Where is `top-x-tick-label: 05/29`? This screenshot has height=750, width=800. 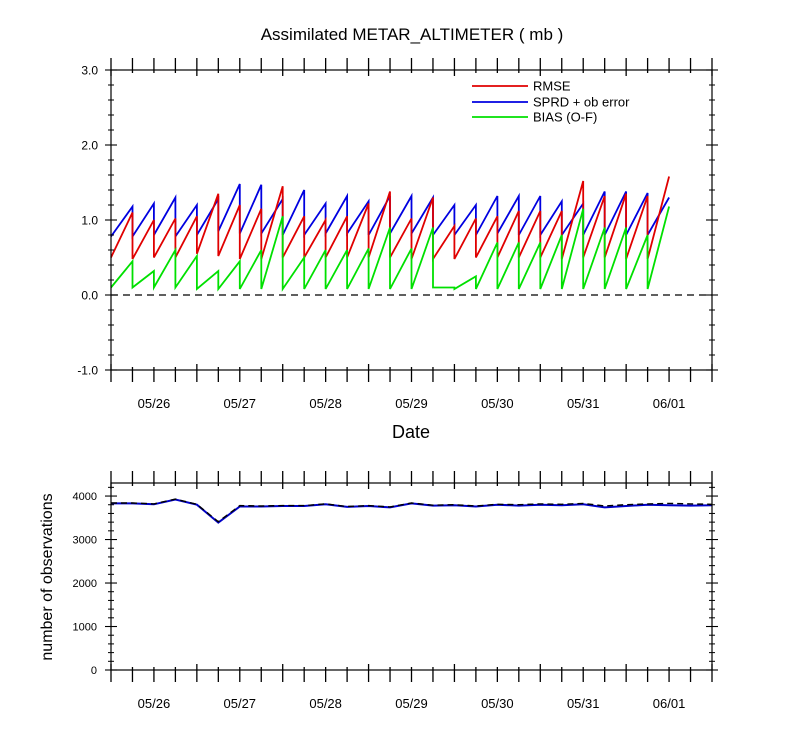
top-x-tick-label: 05/29 is located at coordinates (411, 403).